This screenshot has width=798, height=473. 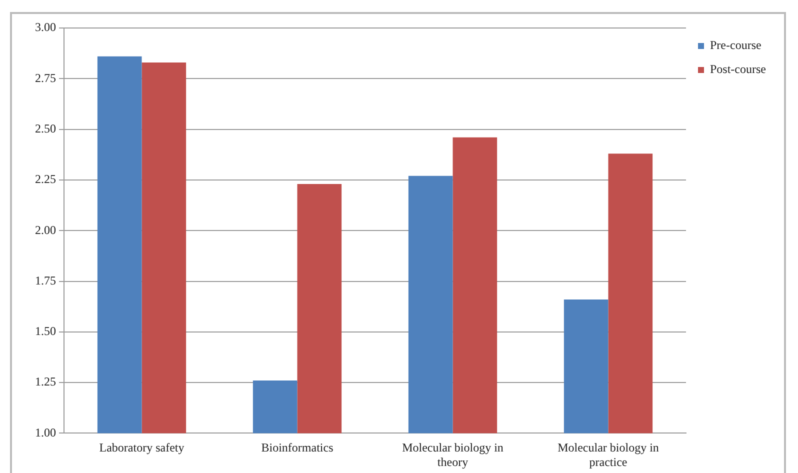 What do you see at coordinates (608, 454) in the screenshot?
I see `x-tick-label: Molecular biology in practice` at bounding box center [608, 454].